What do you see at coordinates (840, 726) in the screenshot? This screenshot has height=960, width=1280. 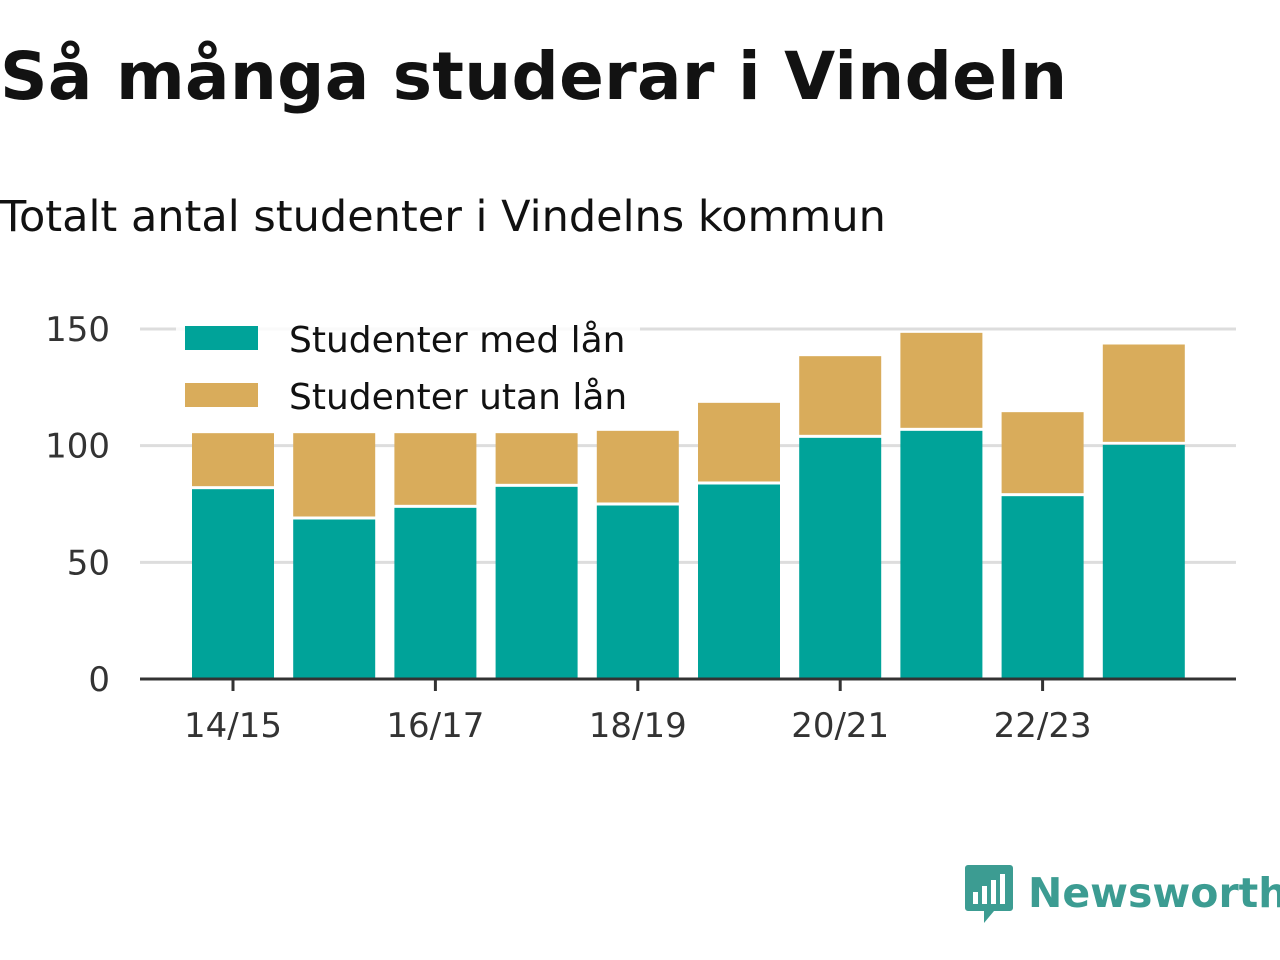 I see `x-tick-label: 20/21` at bounding box center [840, 726].